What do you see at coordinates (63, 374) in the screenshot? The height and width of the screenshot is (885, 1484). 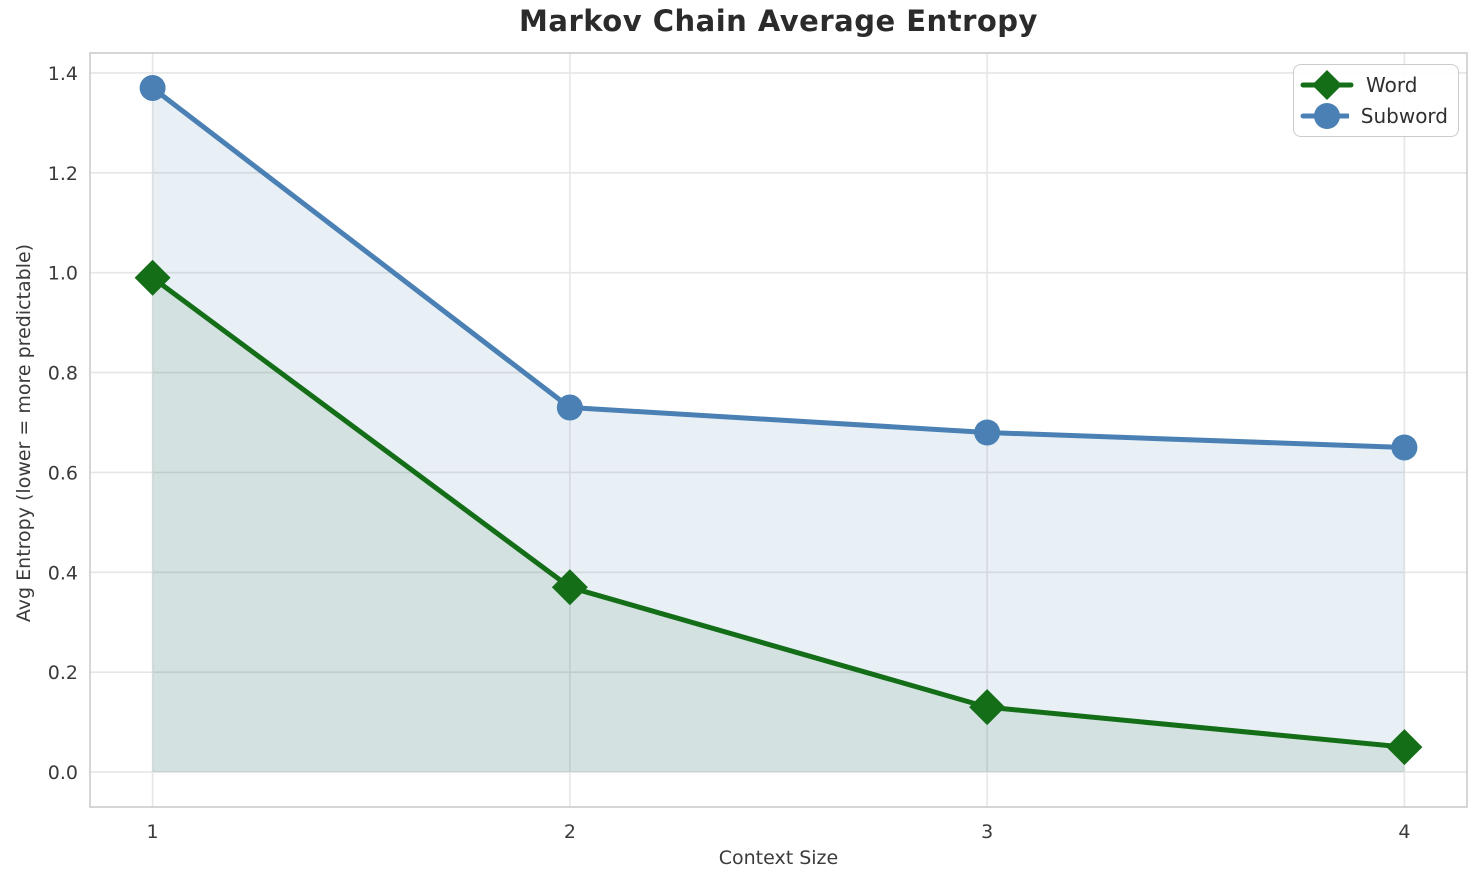 I see `y-tick-label: 0.8` at bounding box center [63, 374].